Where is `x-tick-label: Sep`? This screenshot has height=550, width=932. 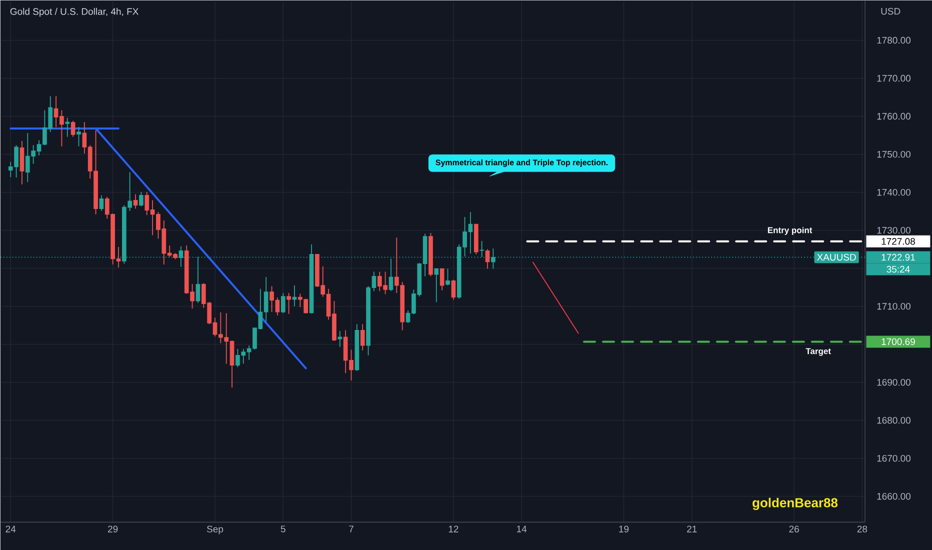
x-tick-label: Sep is located at coordinates (215, 530).